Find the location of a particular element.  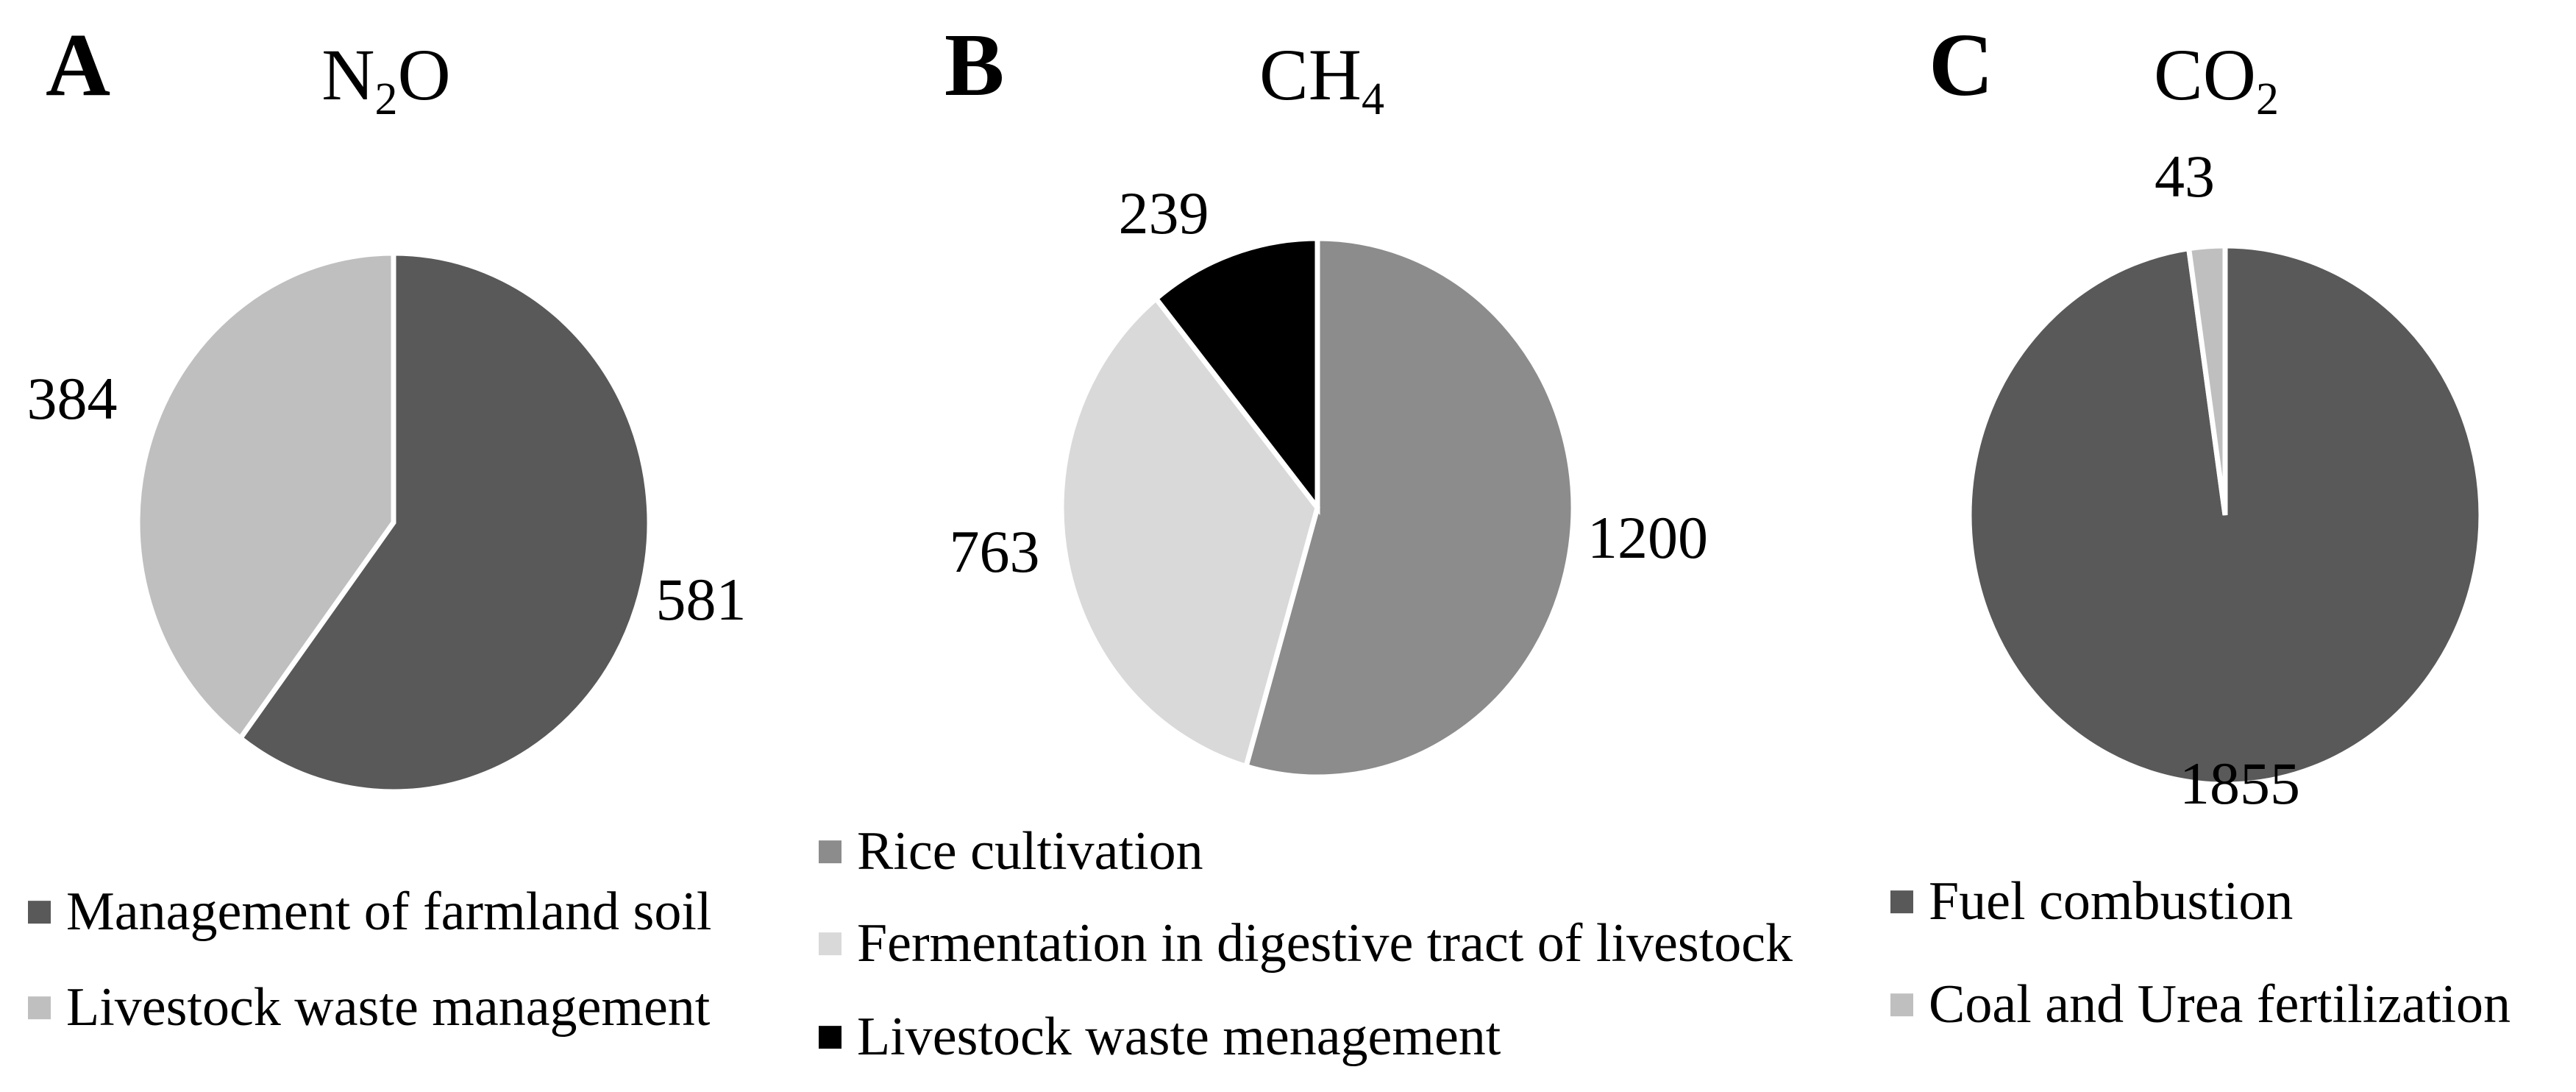

legend-row-management-of-farmland-soil: Management of farmland soil is located at coordinates (370, 912).